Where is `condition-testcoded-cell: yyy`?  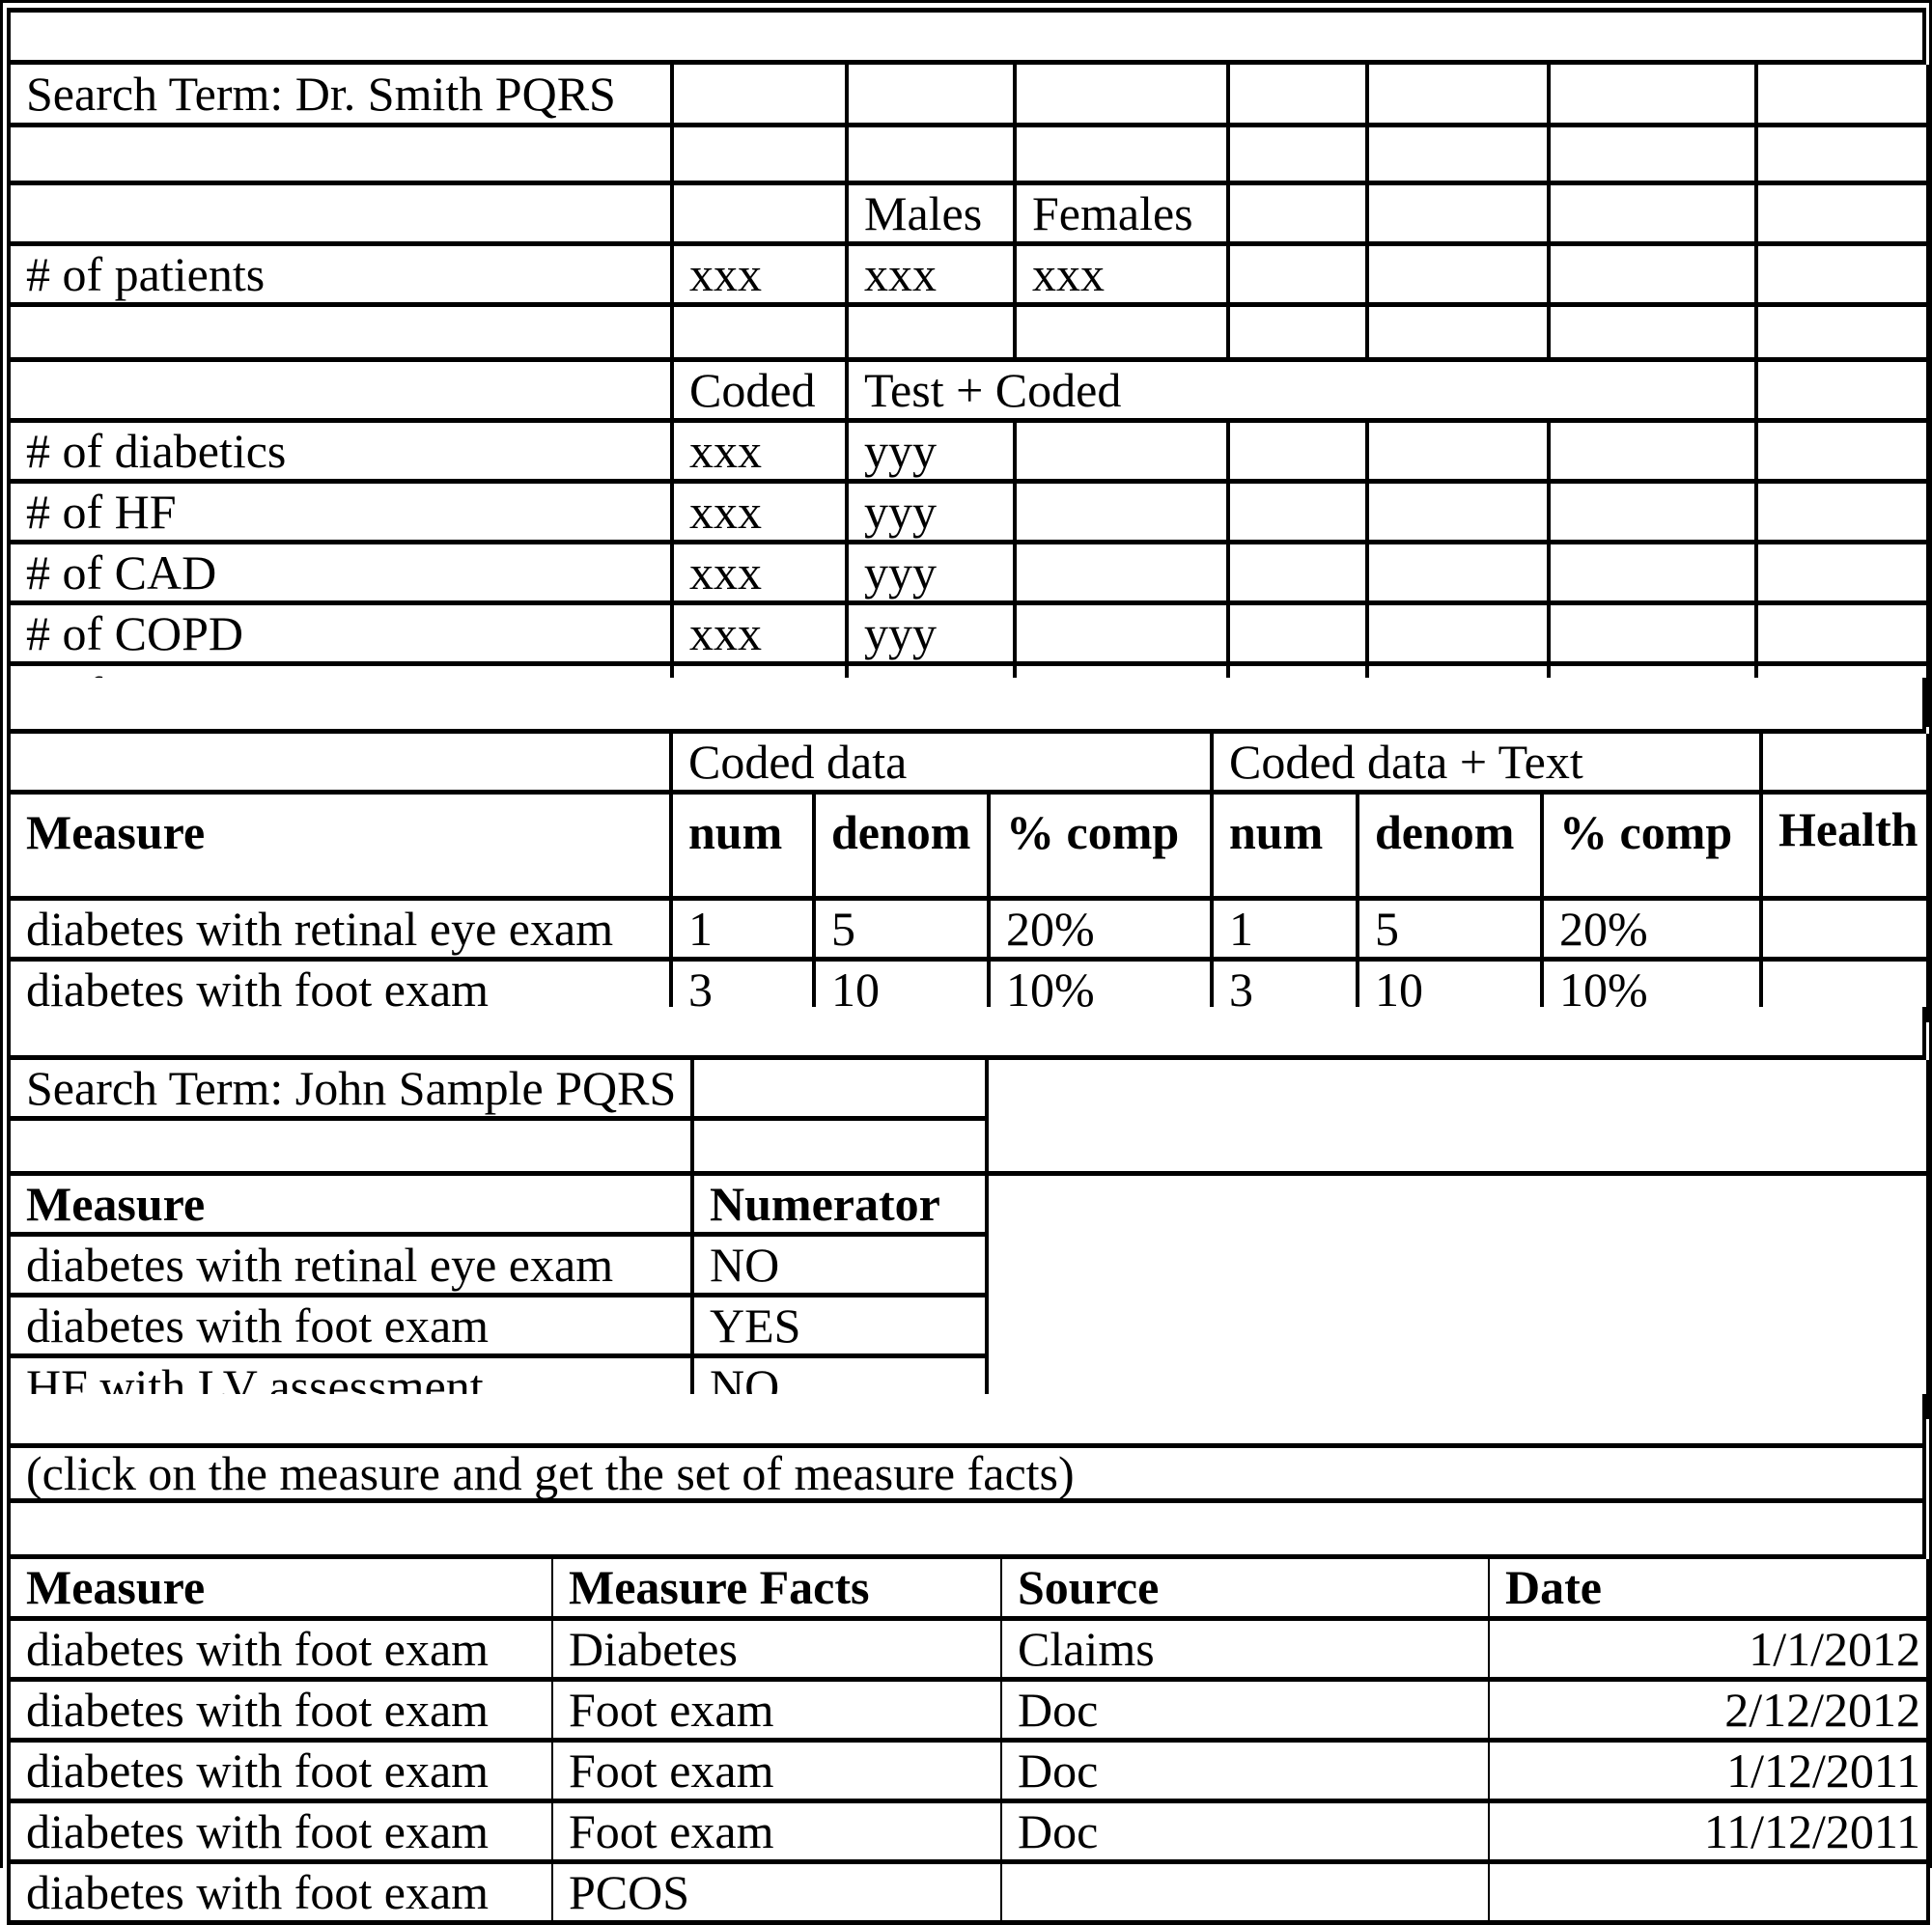
condition-testcoded-cell: yyy is located at coordinates (931, 450).